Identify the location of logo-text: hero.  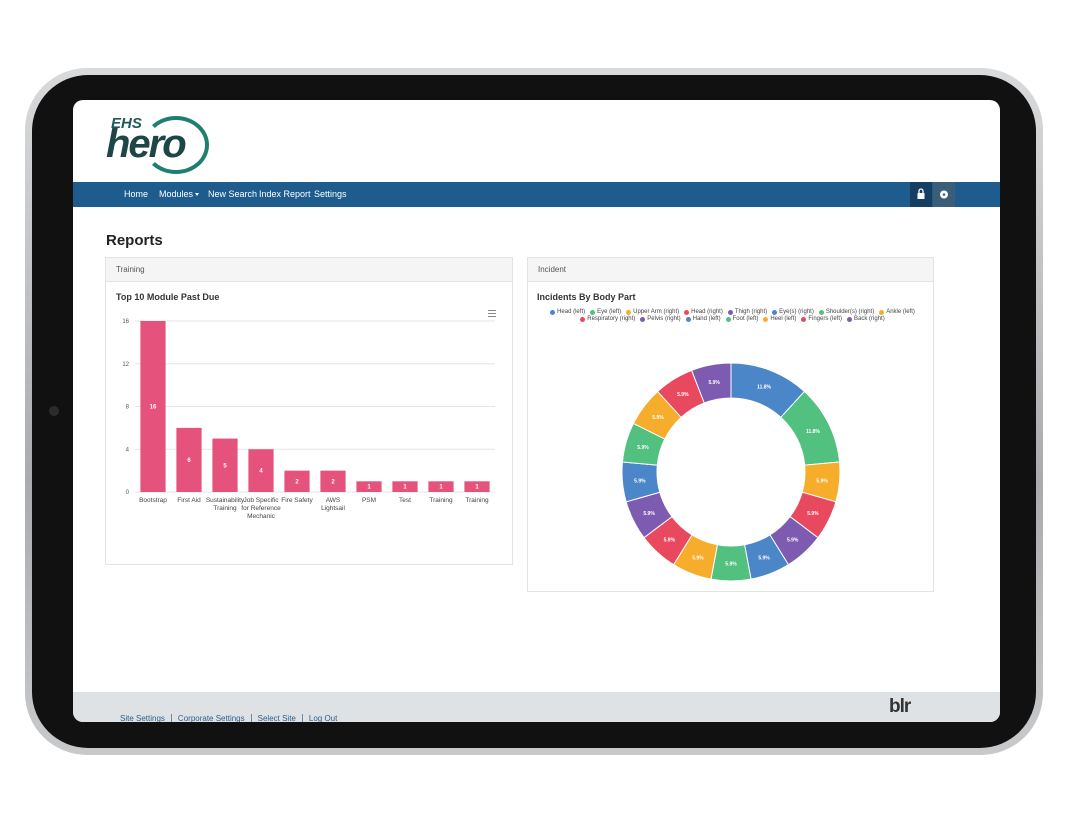
(146, 144).